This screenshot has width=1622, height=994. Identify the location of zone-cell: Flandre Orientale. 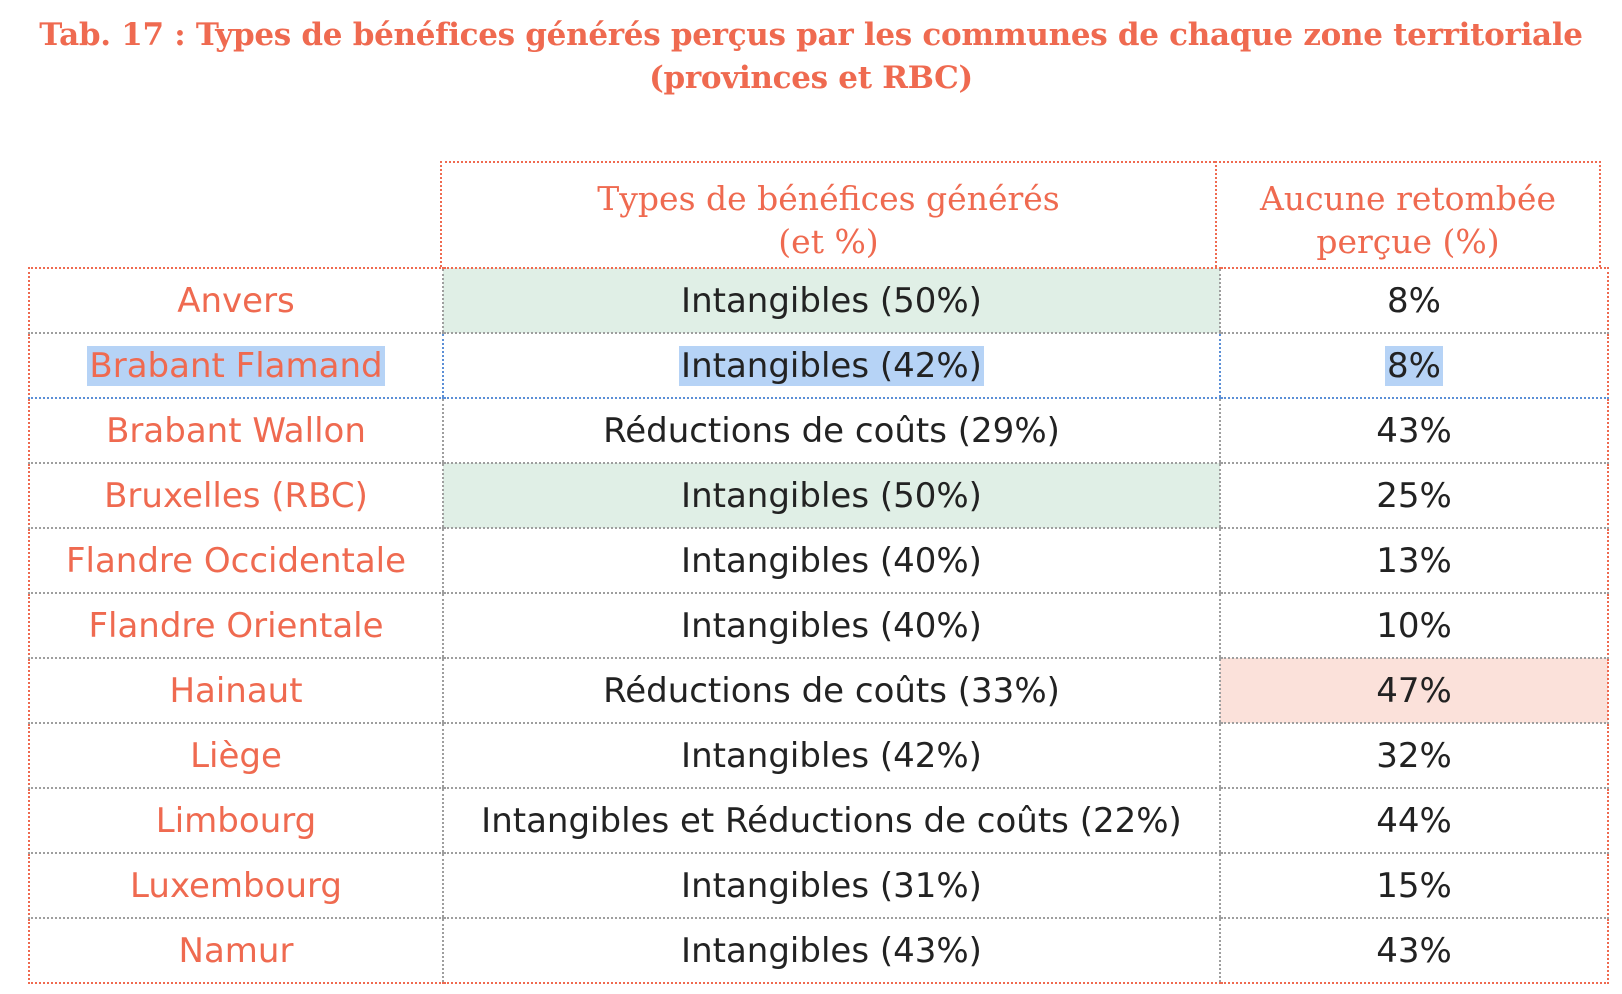
(235, 626).